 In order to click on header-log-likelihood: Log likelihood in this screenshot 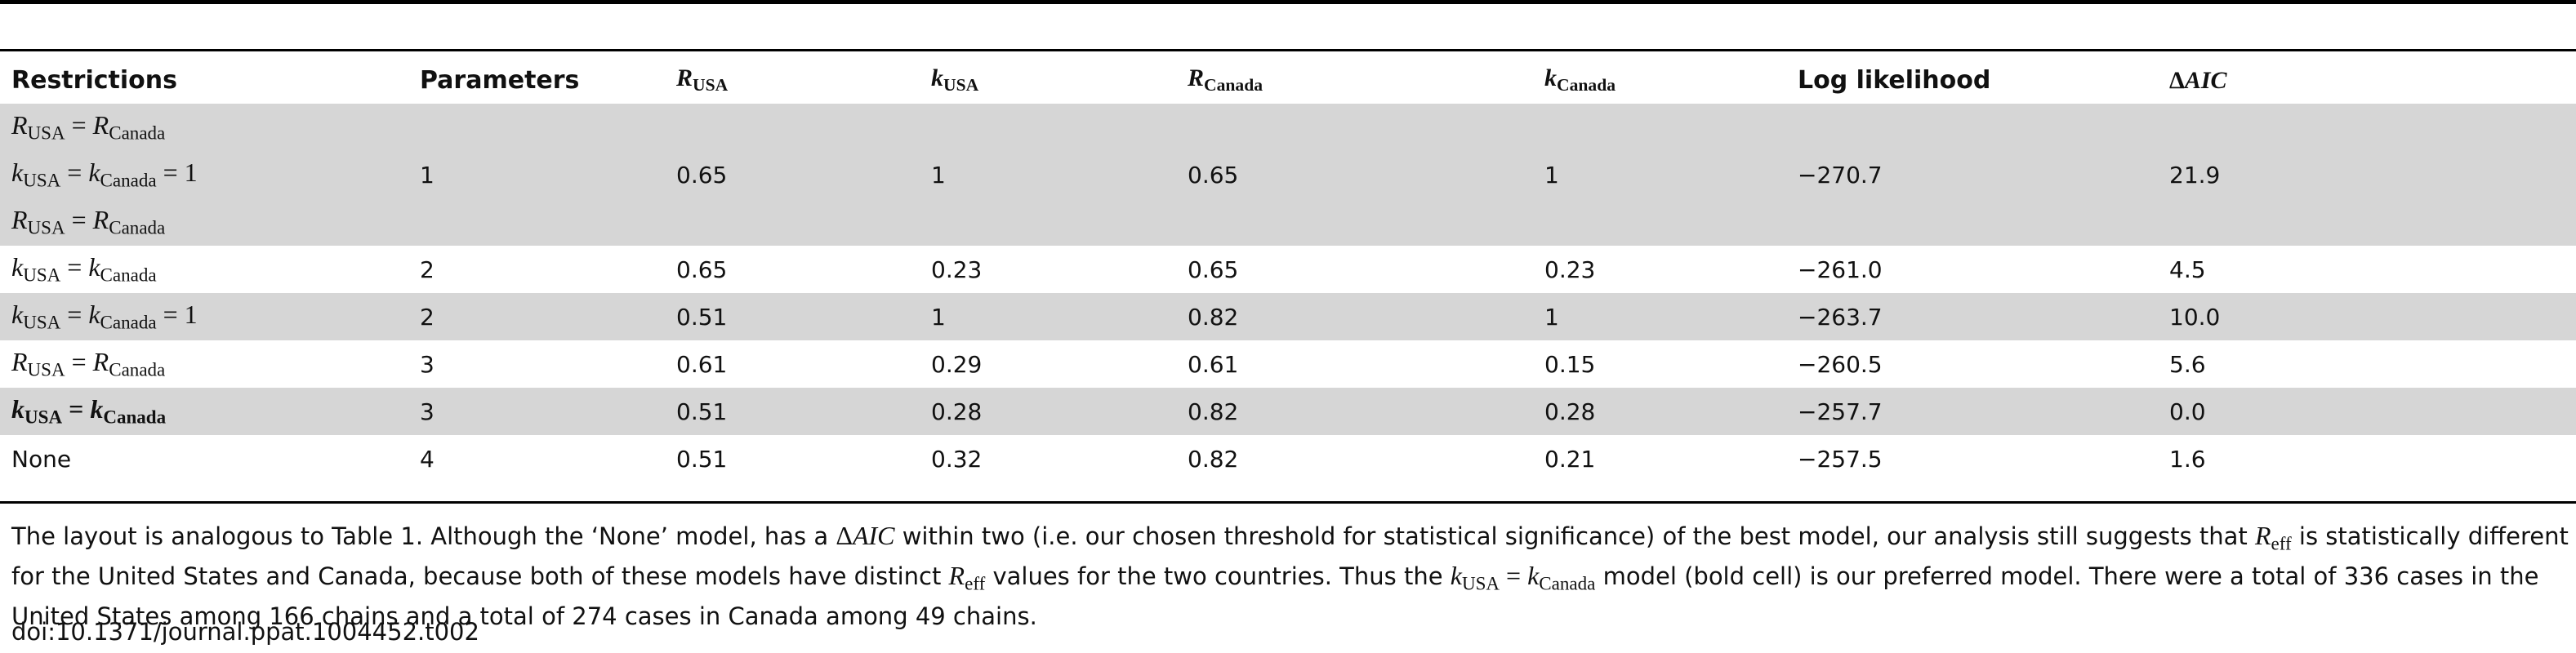, I will do `click(1894, 80)`.